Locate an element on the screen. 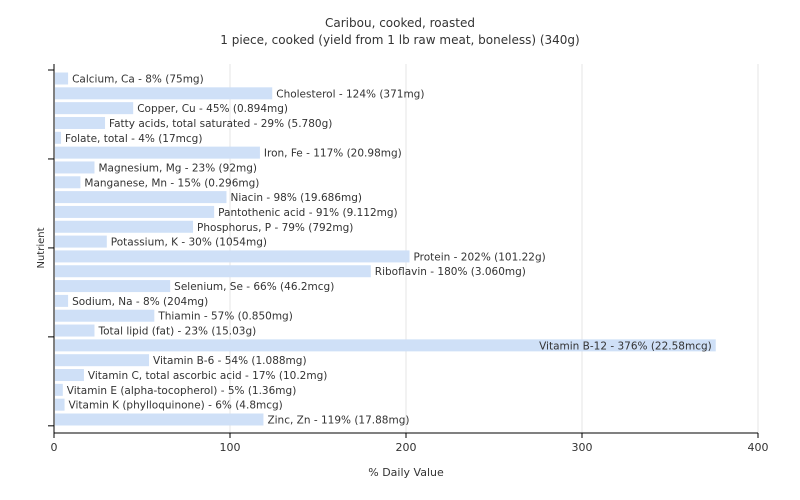  bar-label: Vitamin K (phylloquinone) - 6% (4.8mcg) is located at coordinates (176, 406).